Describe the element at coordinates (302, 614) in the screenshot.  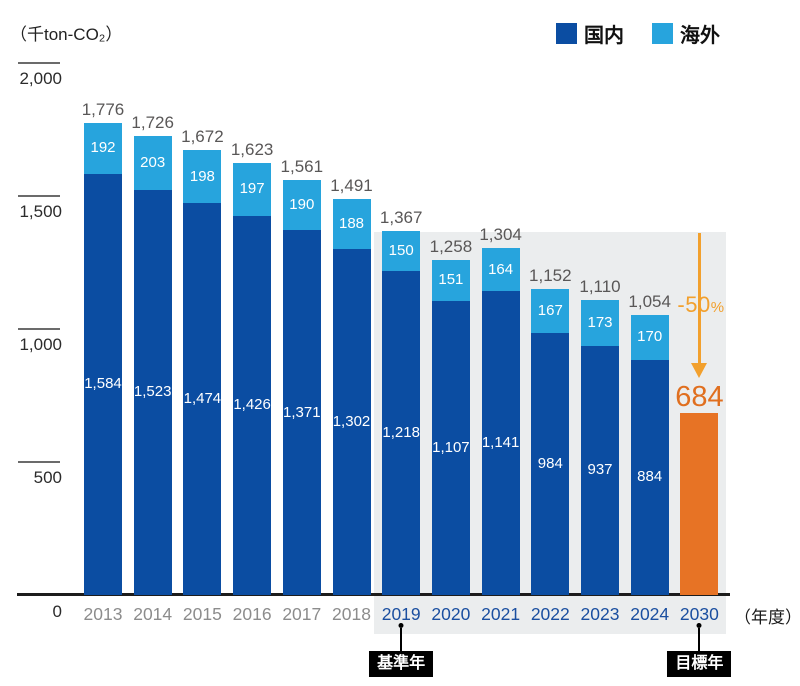
I see `x-label-2017: 2017` at that location.